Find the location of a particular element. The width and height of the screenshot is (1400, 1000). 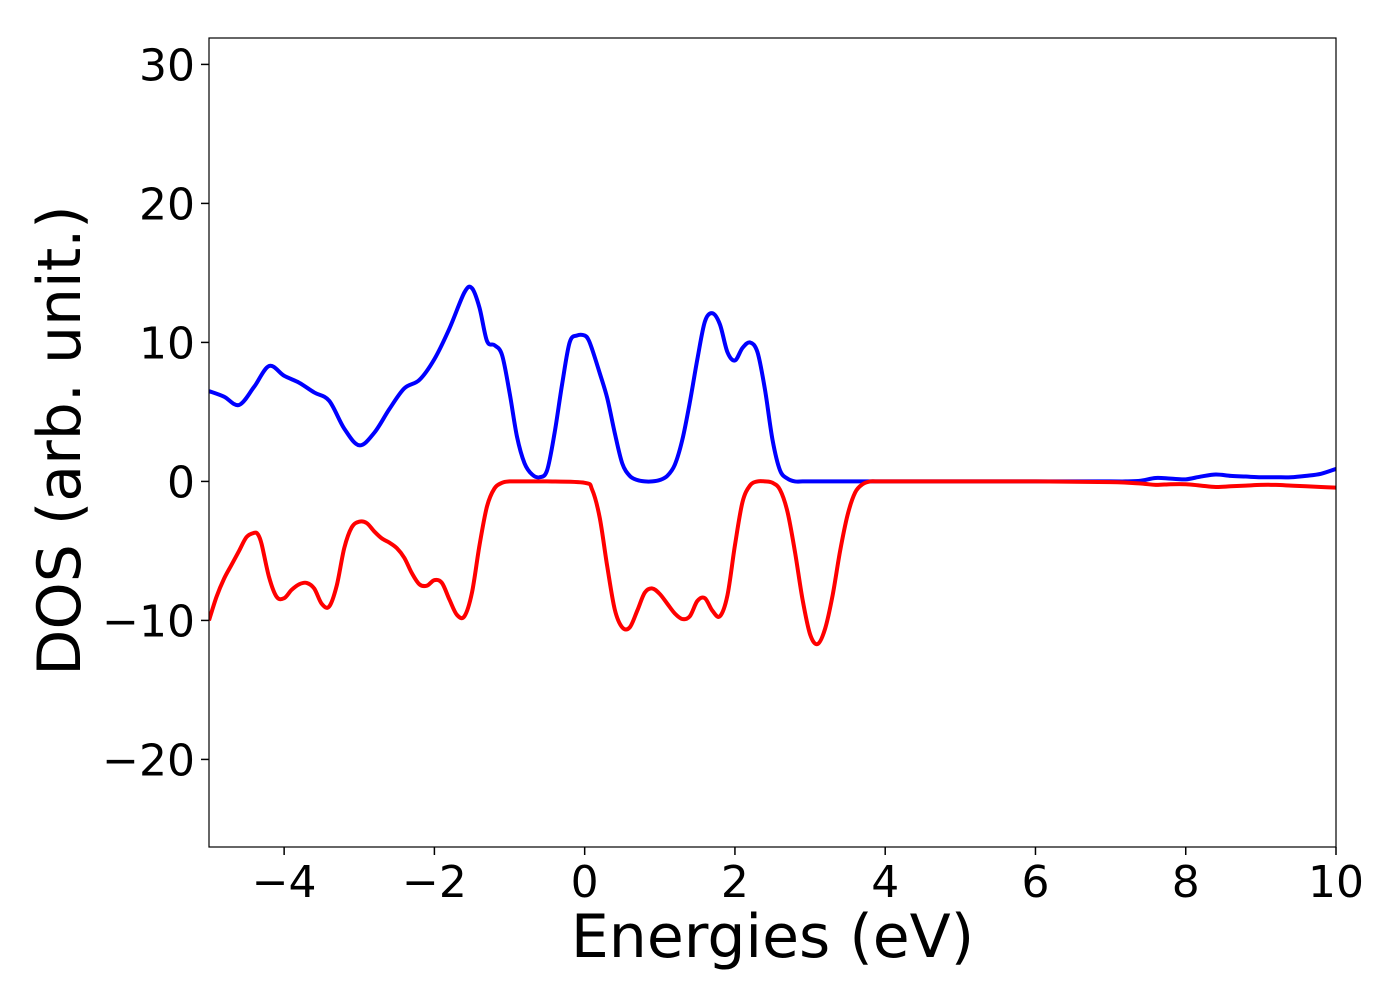

y-tick-label: 20 is located at coordinates (167, 204).